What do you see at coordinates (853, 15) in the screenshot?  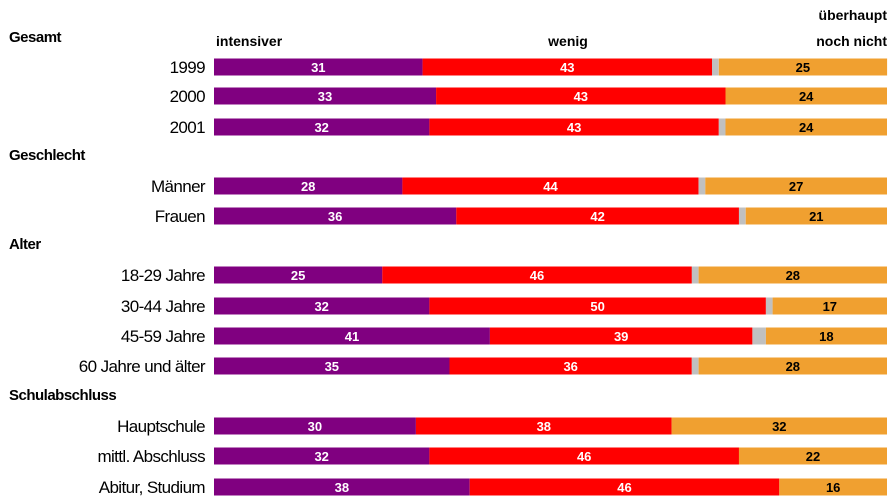 I see `legend-not-at-all-line-1: überhaupt` at bounding box center [853, 15].